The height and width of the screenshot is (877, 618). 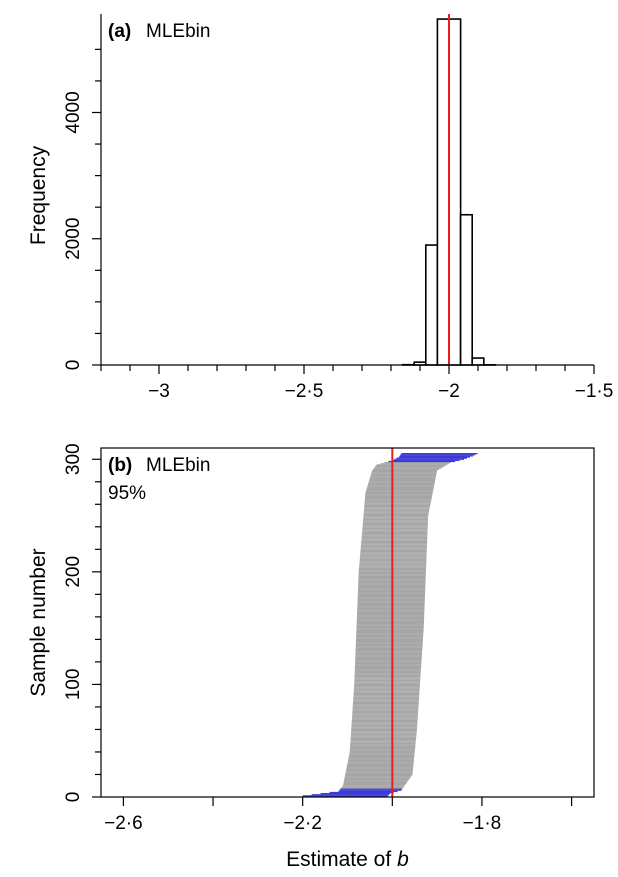 I want to click on y-tick-label-b: 200, so click(x=73, y=572).